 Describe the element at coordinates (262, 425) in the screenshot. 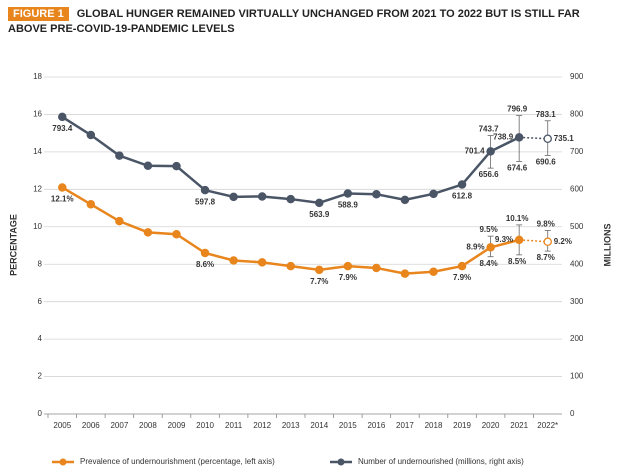

I see `x-tick-label: 2012` at that location.